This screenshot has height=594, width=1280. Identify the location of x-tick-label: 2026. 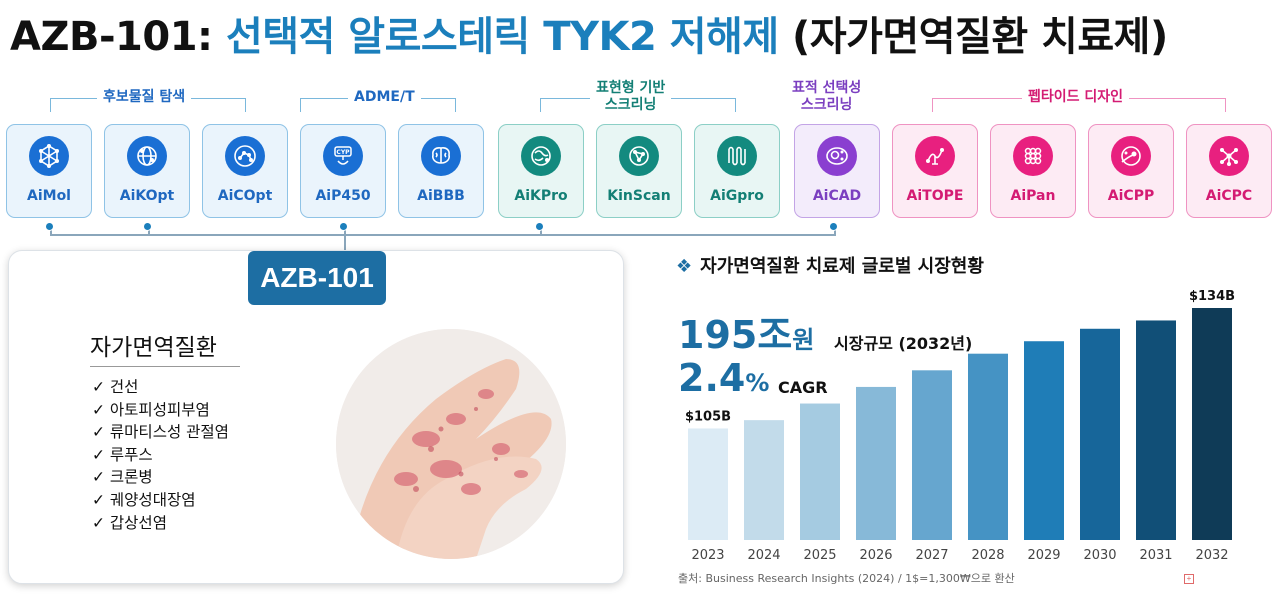
(875, 555).